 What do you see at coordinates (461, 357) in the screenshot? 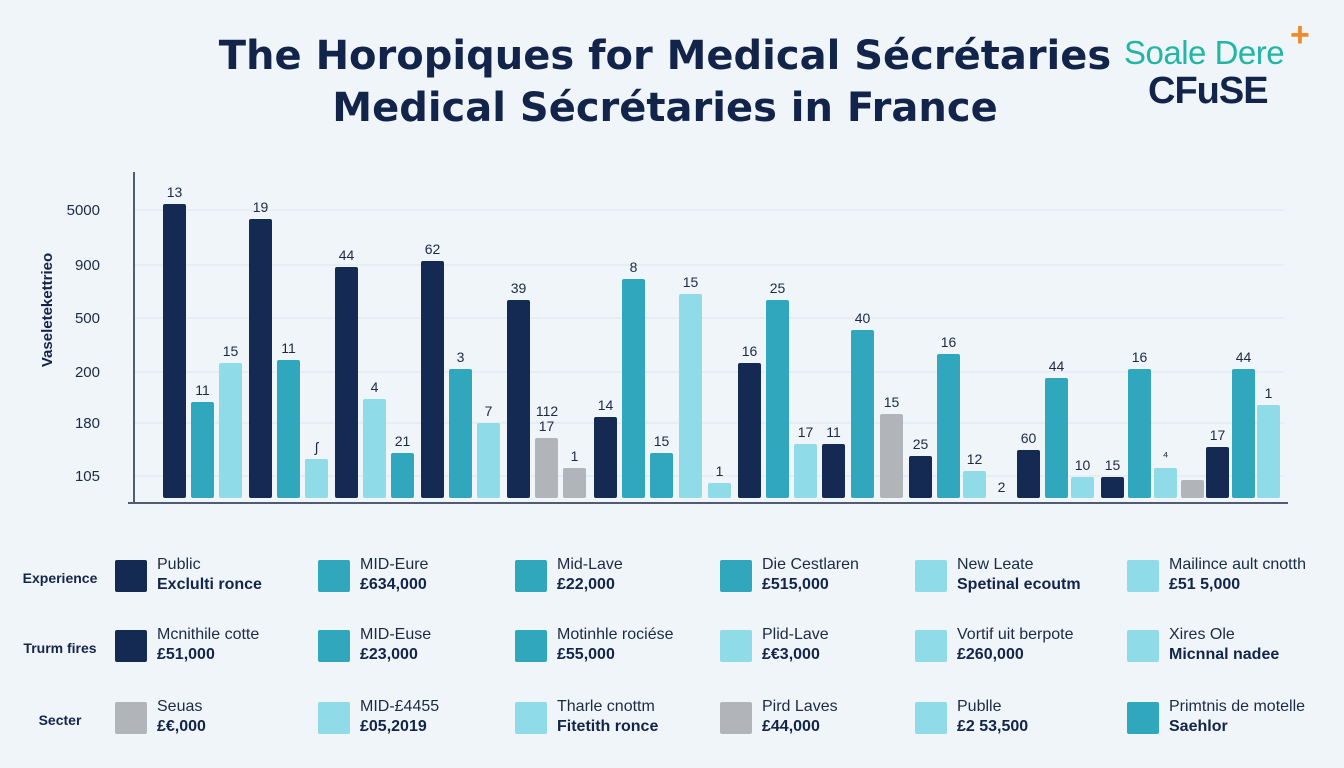
I see `bar-data-label: 3` at bounding box center [461, 357].